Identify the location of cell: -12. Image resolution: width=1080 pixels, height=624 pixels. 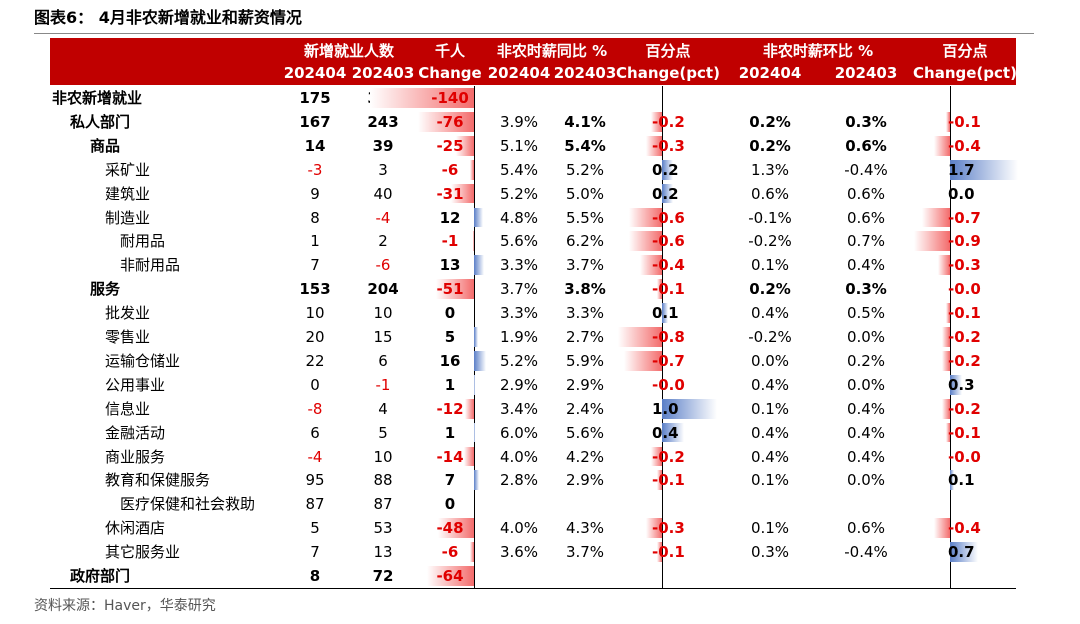
(450, 408).